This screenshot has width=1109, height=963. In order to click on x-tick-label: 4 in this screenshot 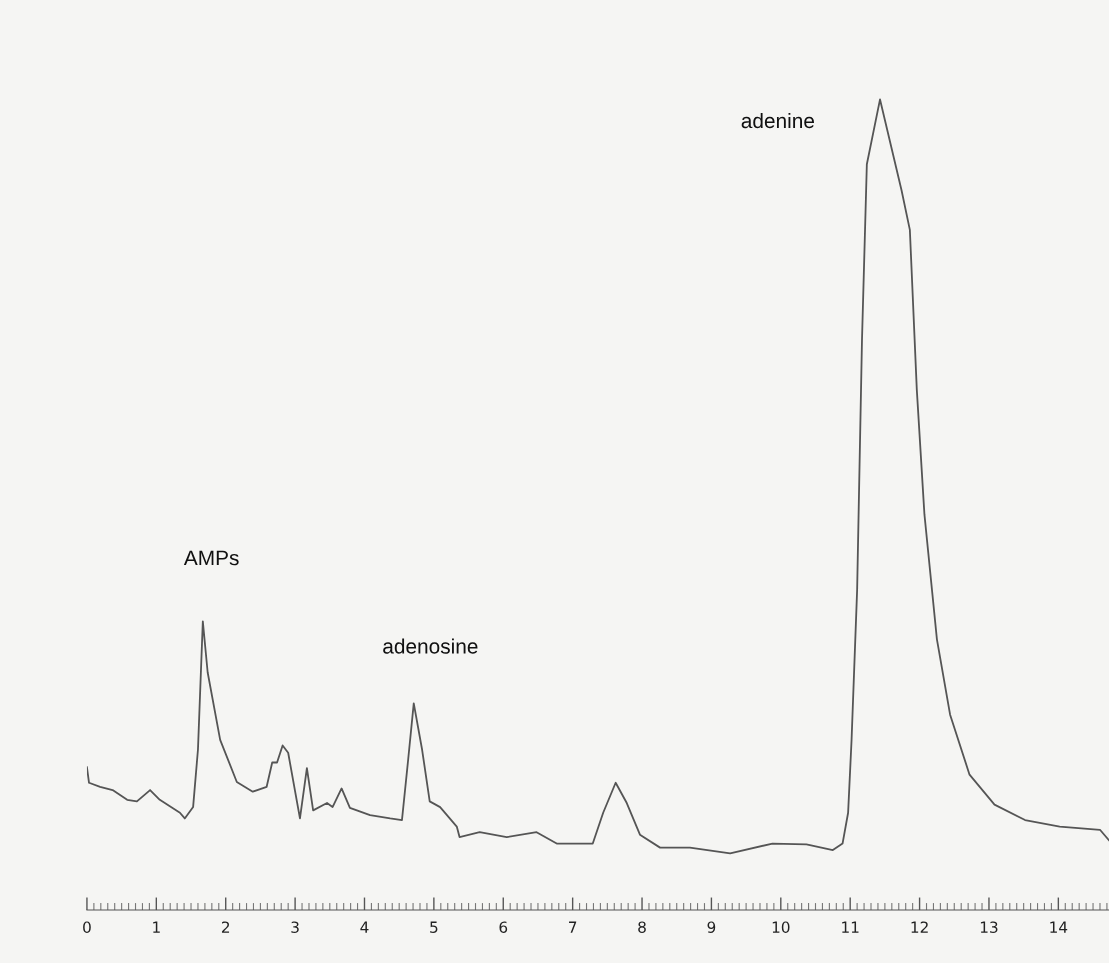, I will do `click(364, 927)`.